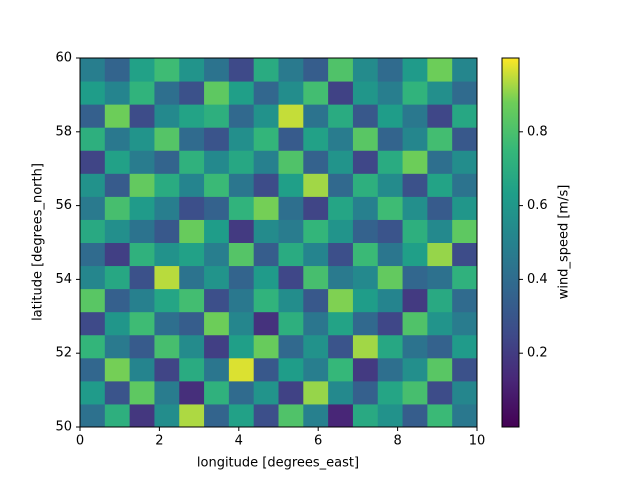  What do you see at coordinates (537, 131) in the screenshot?
I see `colorbar-tick-label: 0.8` at bounding box center [537, 131].